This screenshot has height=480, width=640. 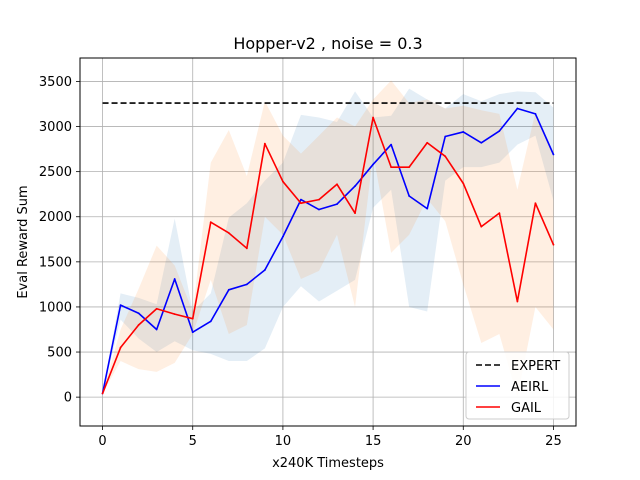 What do you see at coordinates (55, 82) in the screenshot?
I see `y-tick-label: 3500` at bounding box center [55, 82].